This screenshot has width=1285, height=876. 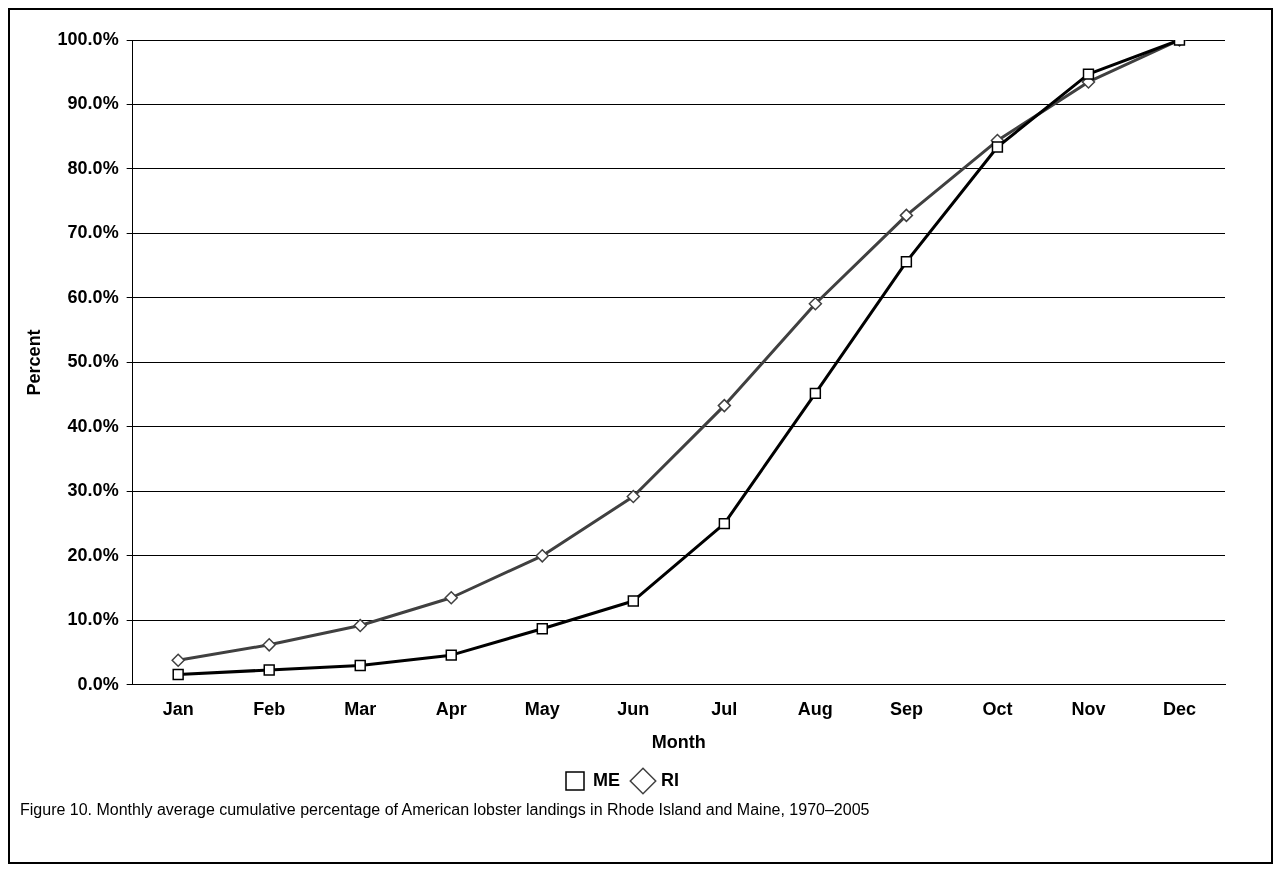 What do you see at coordinates (633, 708) in the screenshot?
I see `x-tick-label: Jun` at bounding box center [633, 708].